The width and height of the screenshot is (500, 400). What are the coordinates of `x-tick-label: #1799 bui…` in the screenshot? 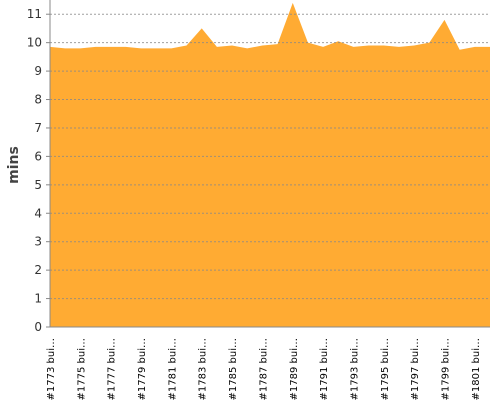 It's located at (445, 369).